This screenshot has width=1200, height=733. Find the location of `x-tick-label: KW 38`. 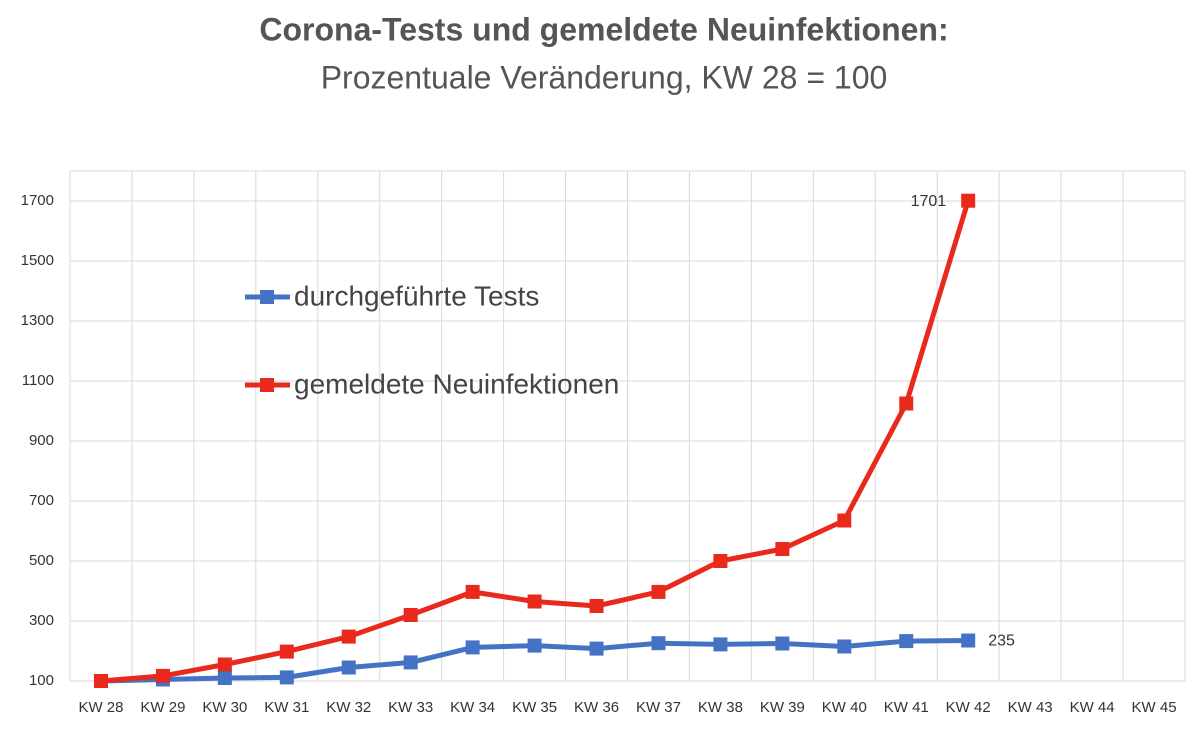

x-tick-label: KW 38 is located at coordinates (720, 707).